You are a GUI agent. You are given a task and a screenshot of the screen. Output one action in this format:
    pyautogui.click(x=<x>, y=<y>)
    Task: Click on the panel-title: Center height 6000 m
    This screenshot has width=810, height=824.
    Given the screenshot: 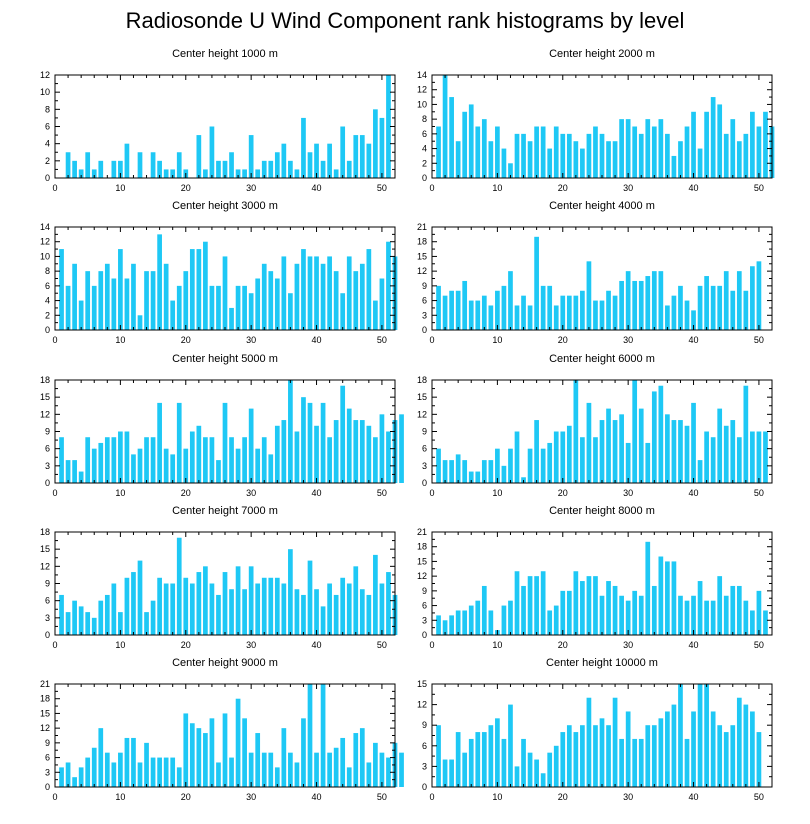 What is the action you would take?
    pyautogui.click(x=602, y=359)
    